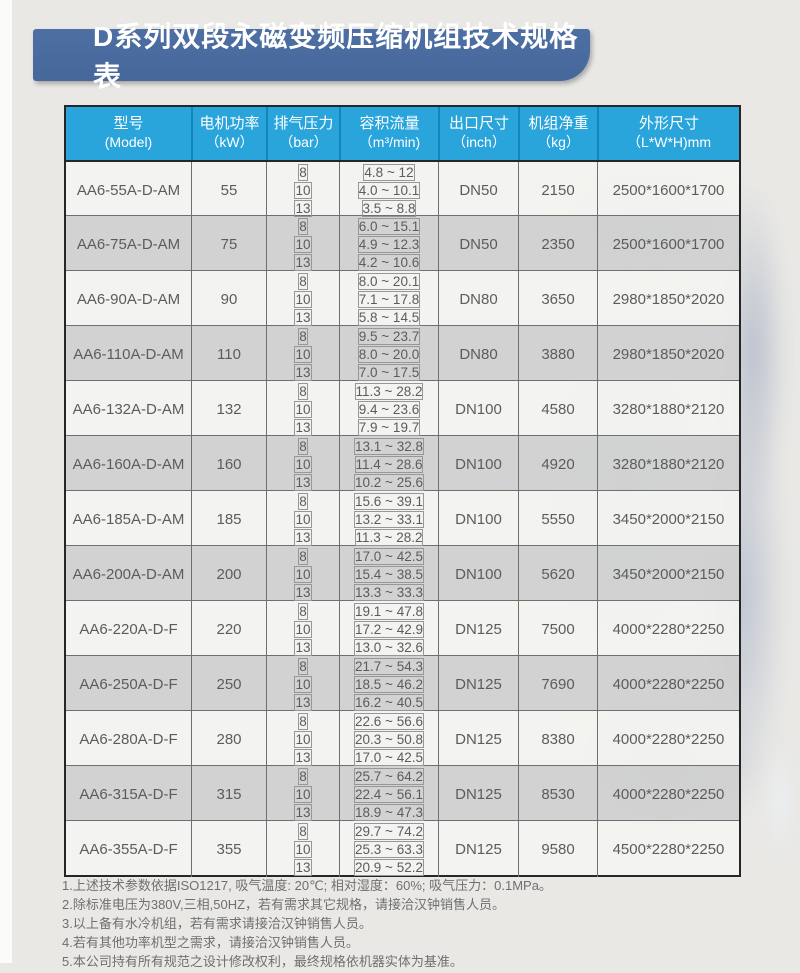 The width and height of the screenshot is (800, 973). I want to click on cell-model: AA6-250A-D-F, so click(128, 684).